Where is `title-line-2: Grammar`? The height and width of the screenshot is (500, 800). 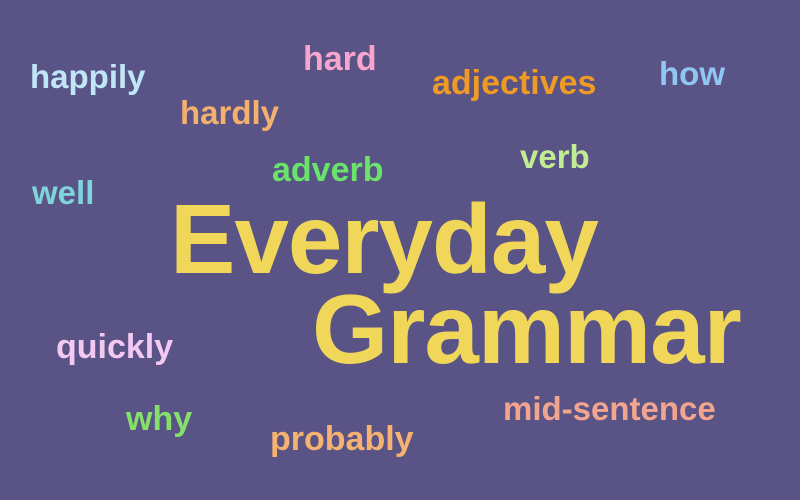 title-line-2: Grammar is located at coordinates (527, 329).